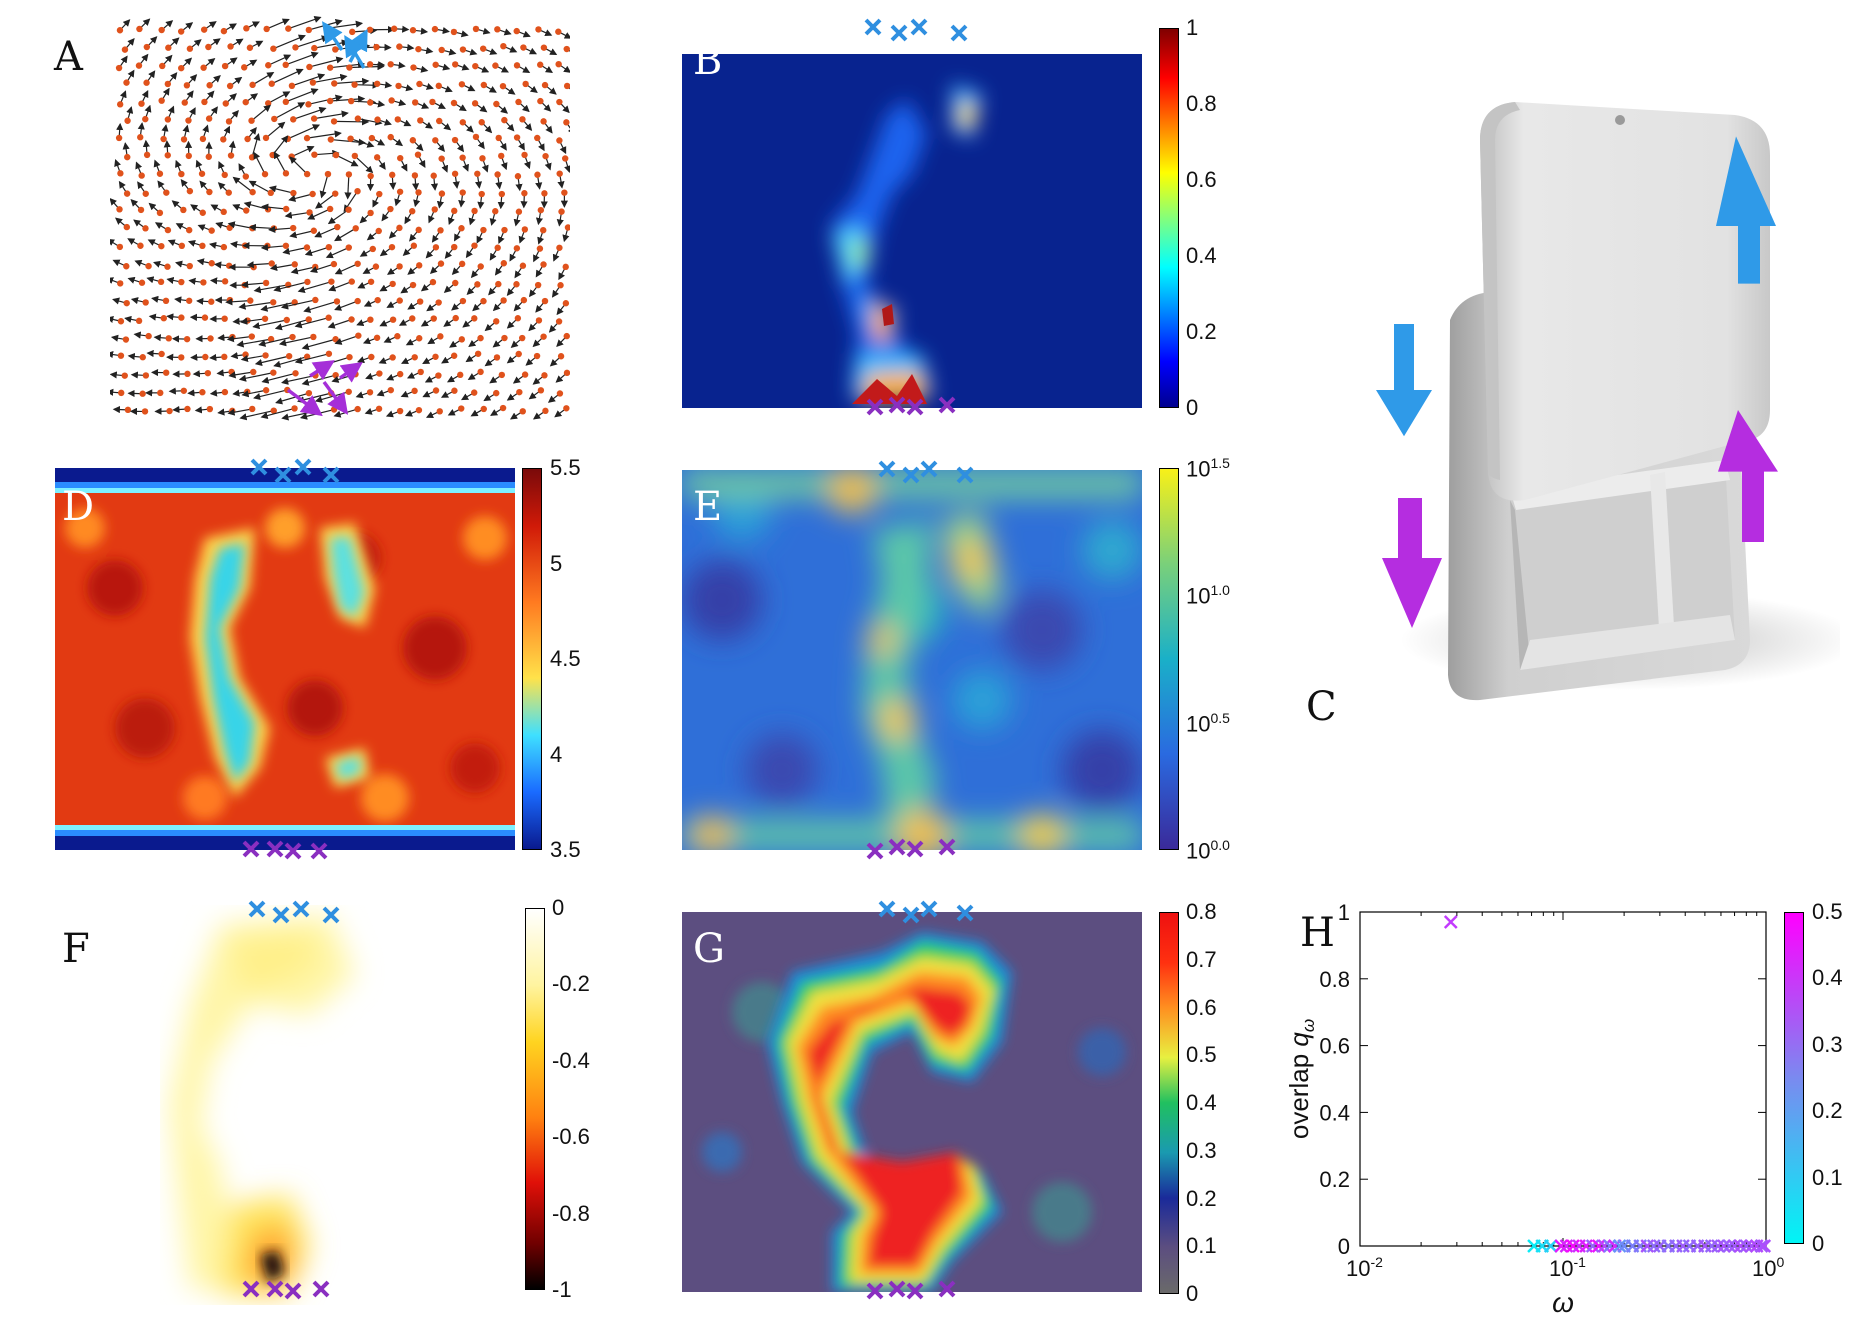 The image size is (1870, 1328). I want to click on colorbar-f-tick: -0.2, so click(571, 984).